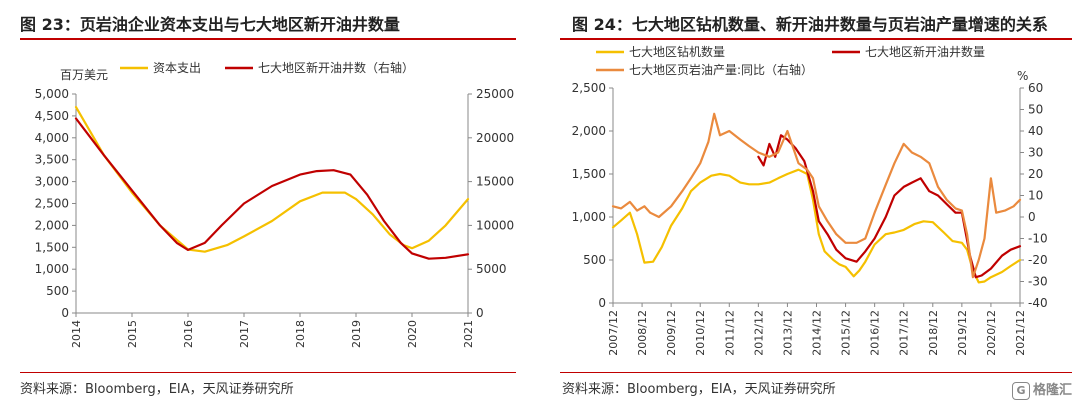  Describe the element at coordinates (468, 334) in the screenshot. I see `left-chart-x-tick-label: 2021` at that location.